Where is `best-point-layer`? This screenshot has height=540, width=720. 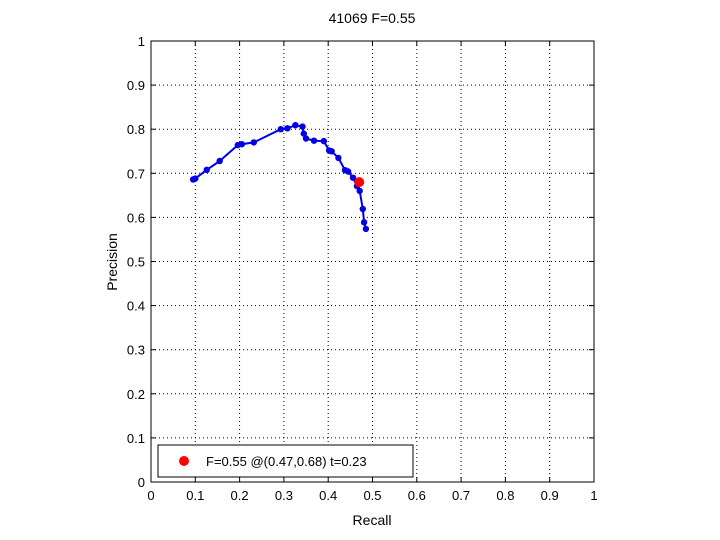
best-point-layer is located at coordinates (359, 182).